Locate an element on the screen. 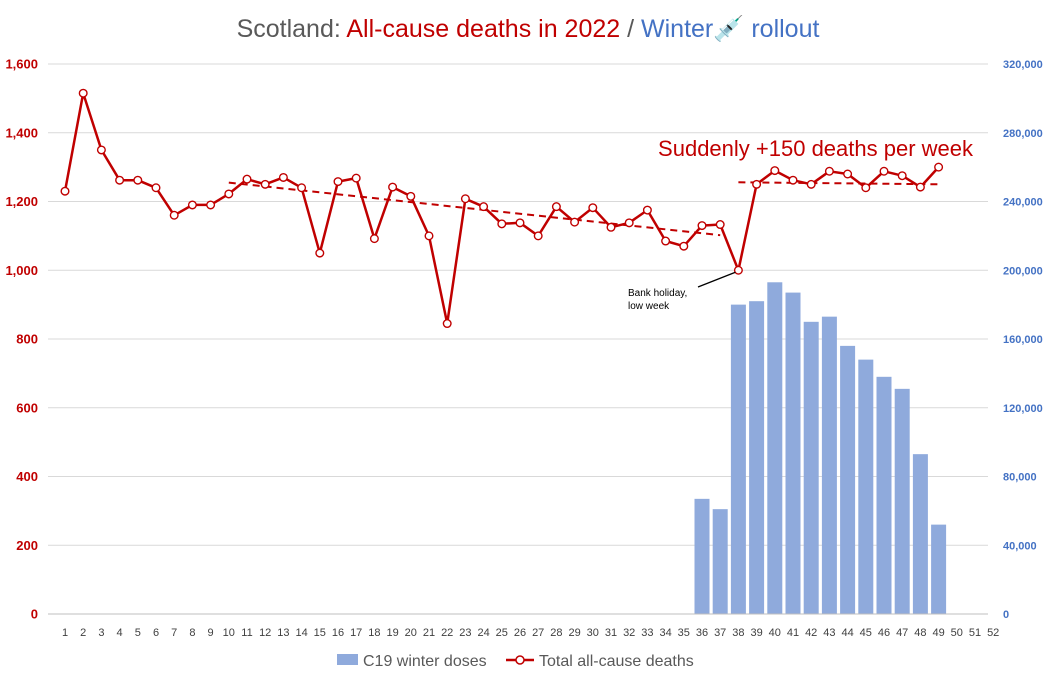  annotation-pointer is located at coordinates (716, 279).